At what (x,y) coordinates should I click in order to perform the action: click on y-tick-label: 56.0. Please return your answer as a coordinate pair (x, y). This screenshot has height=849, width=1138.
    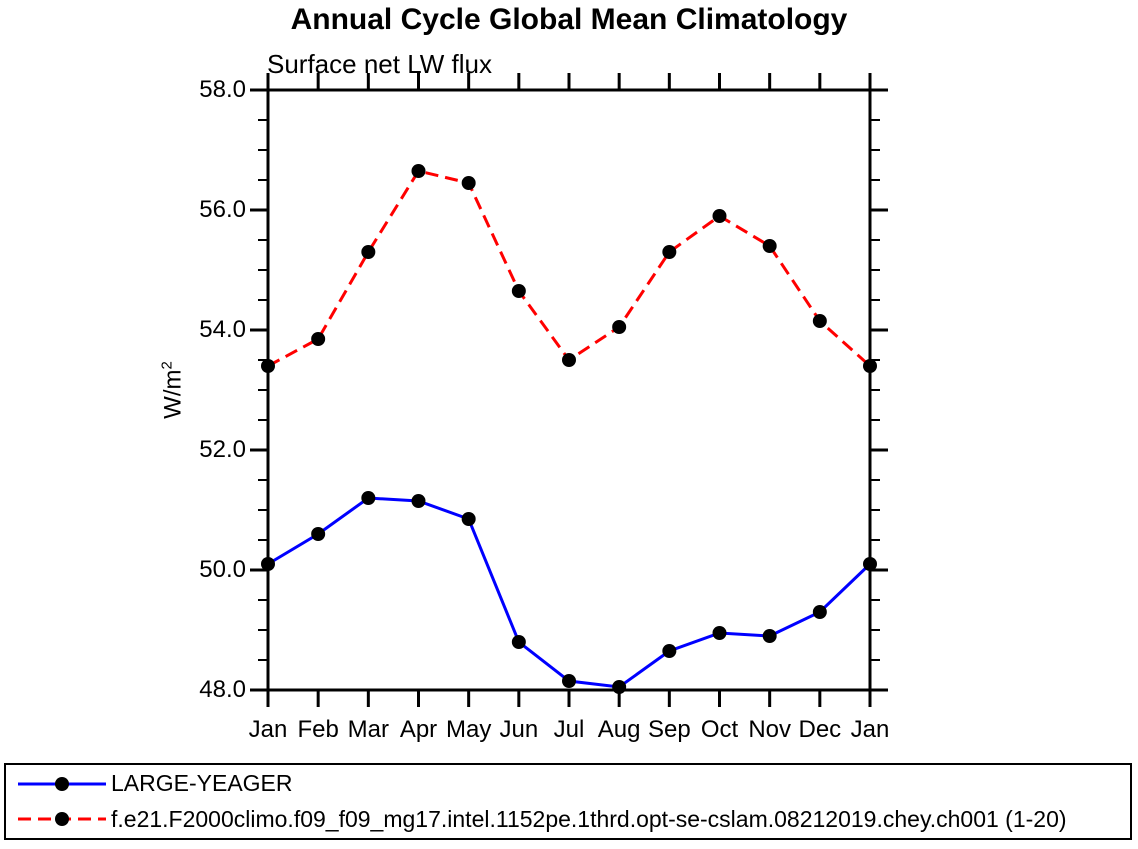
    Looking at the image, I should click on (222, 209).